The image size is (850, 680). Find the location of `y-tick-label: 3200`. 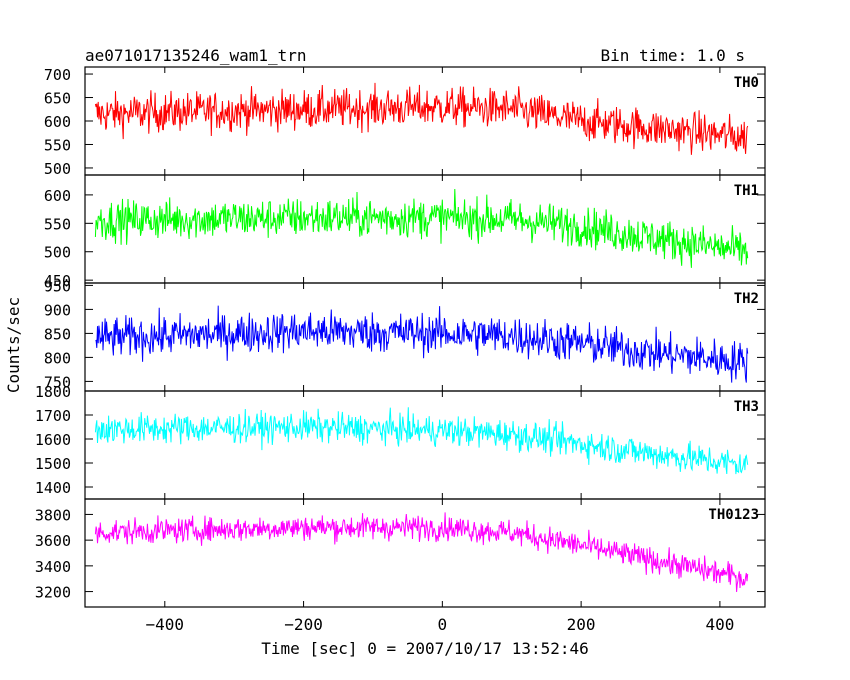

y-tick-label: 3200 is located at coordinates (53, 593).